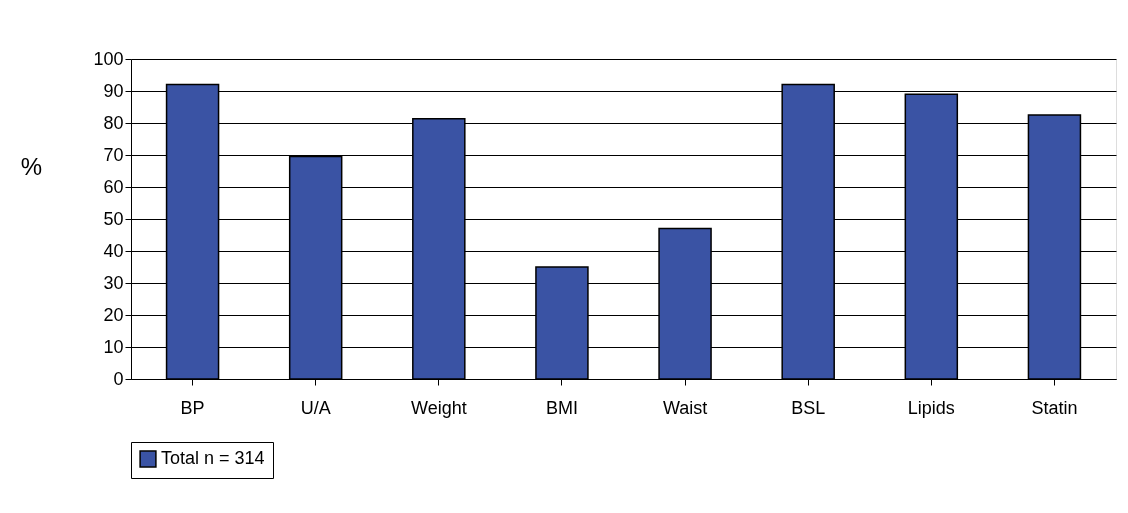 The image size is (1128, 513). Describe the element at coordinates (113, 90) in the screenshot. I see `y-tick-label: 90` at that location.